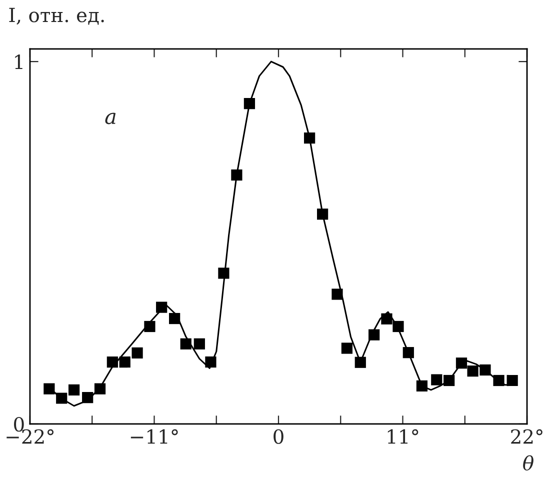 Image resolution: width=545 pixels, height=484 pixels. Describe the element at coordinates (18, 61) in the screenshot. I see `y-tick-label: 1` at that location.